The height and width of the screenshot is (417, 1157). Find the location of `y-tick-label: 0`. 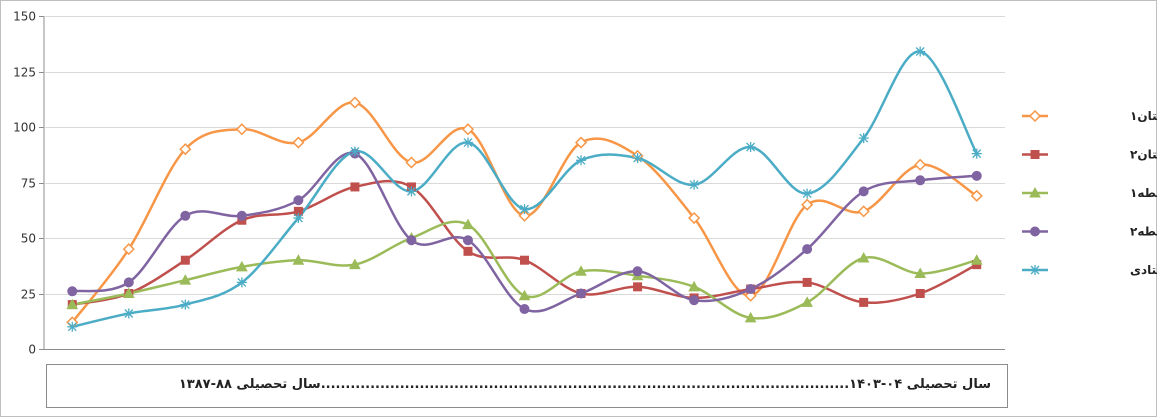

y-tick-label: 0 is located at coordinates (32, 350).